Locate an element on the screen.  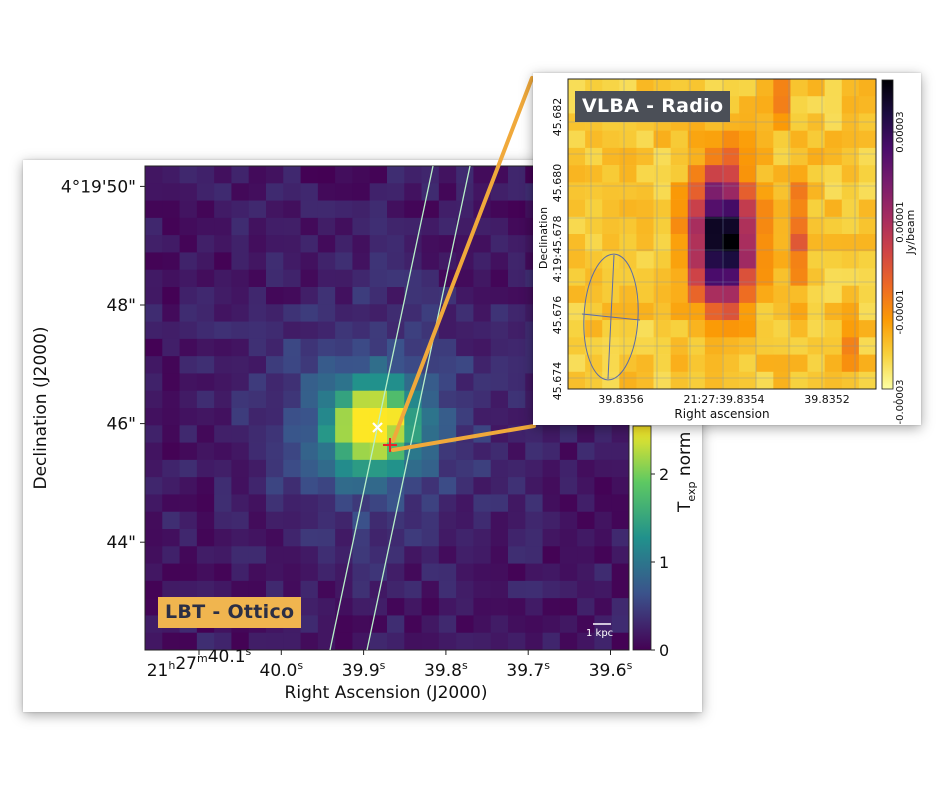
radio-x-tick-label: 21:27:39.8354 is located at coordinates (724, 399).